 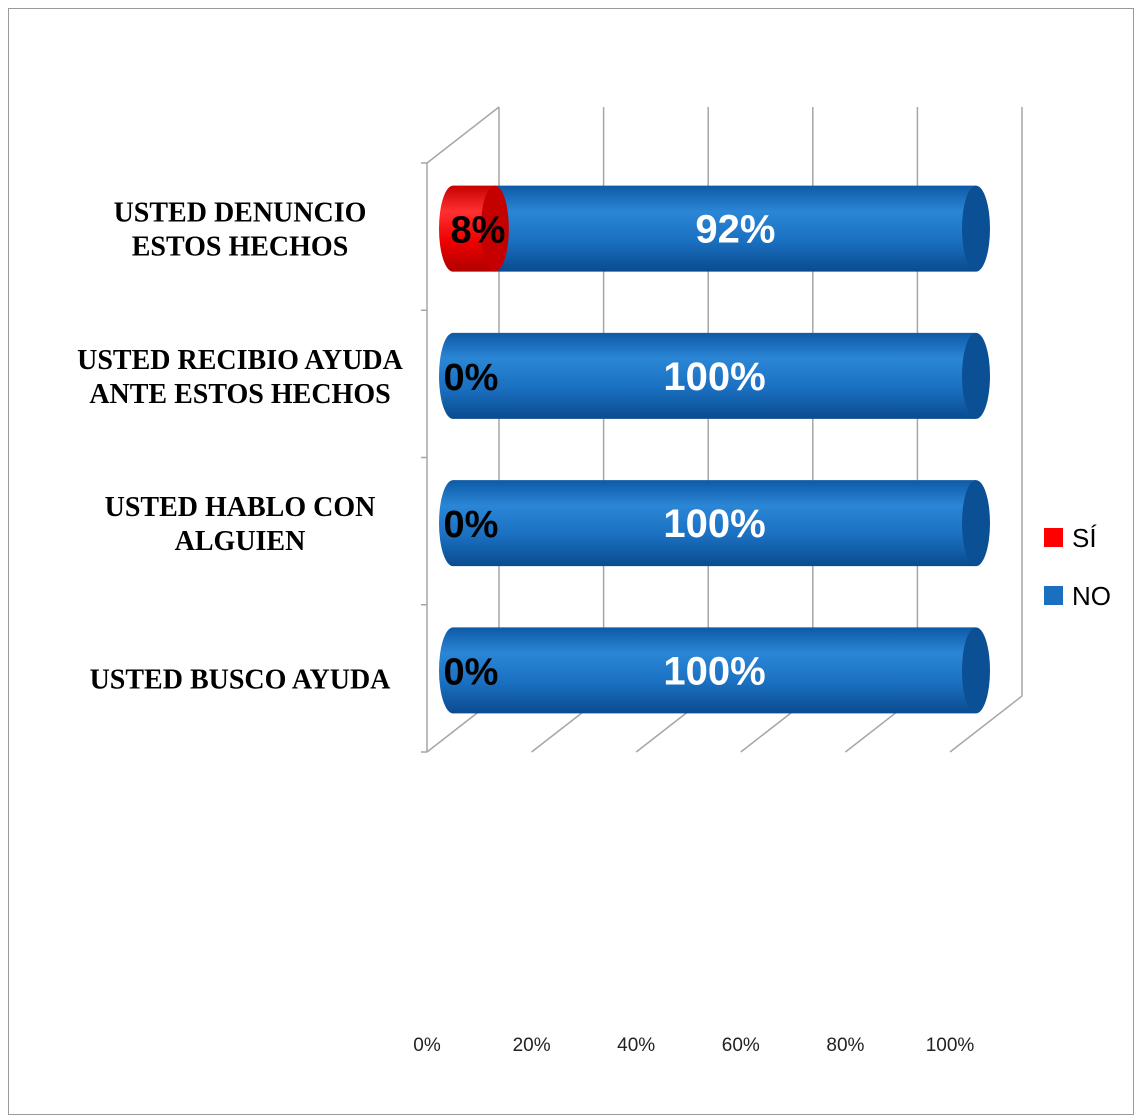 What do you see at coordinates (240, 247) in the screenshot?
I see `category-label: ESTOS HECHOS` at bounding box center [240, 247].